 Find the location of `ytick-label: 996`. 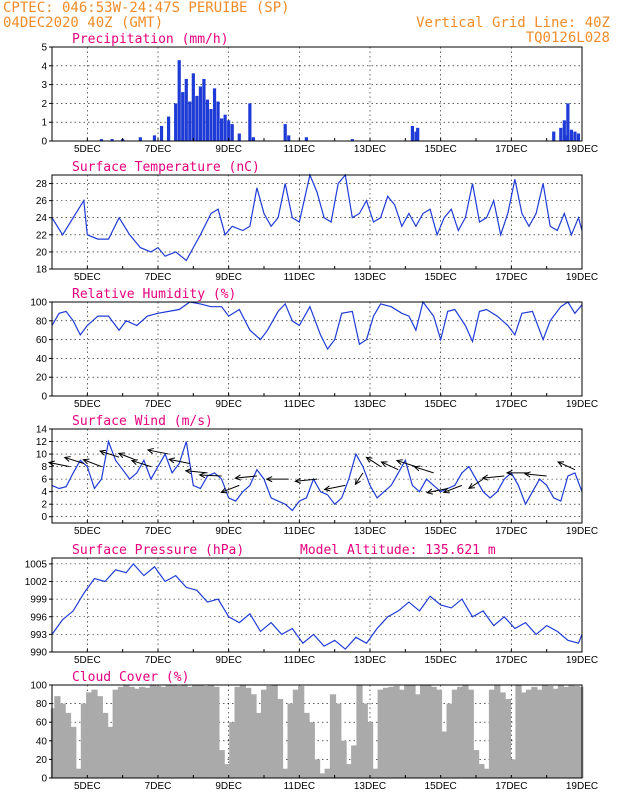

ytick-label: 996 is located at coordinates (38, 617).